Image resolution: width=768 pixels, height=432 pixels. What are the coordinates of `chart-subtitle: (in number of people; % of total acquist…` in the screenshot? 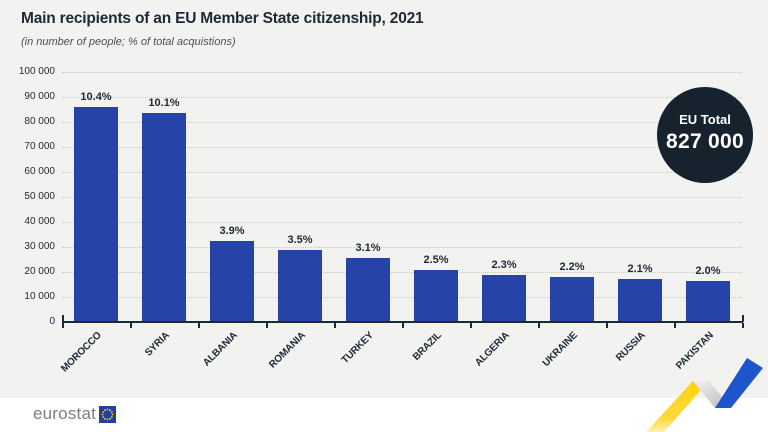 It's located at (128, 42).